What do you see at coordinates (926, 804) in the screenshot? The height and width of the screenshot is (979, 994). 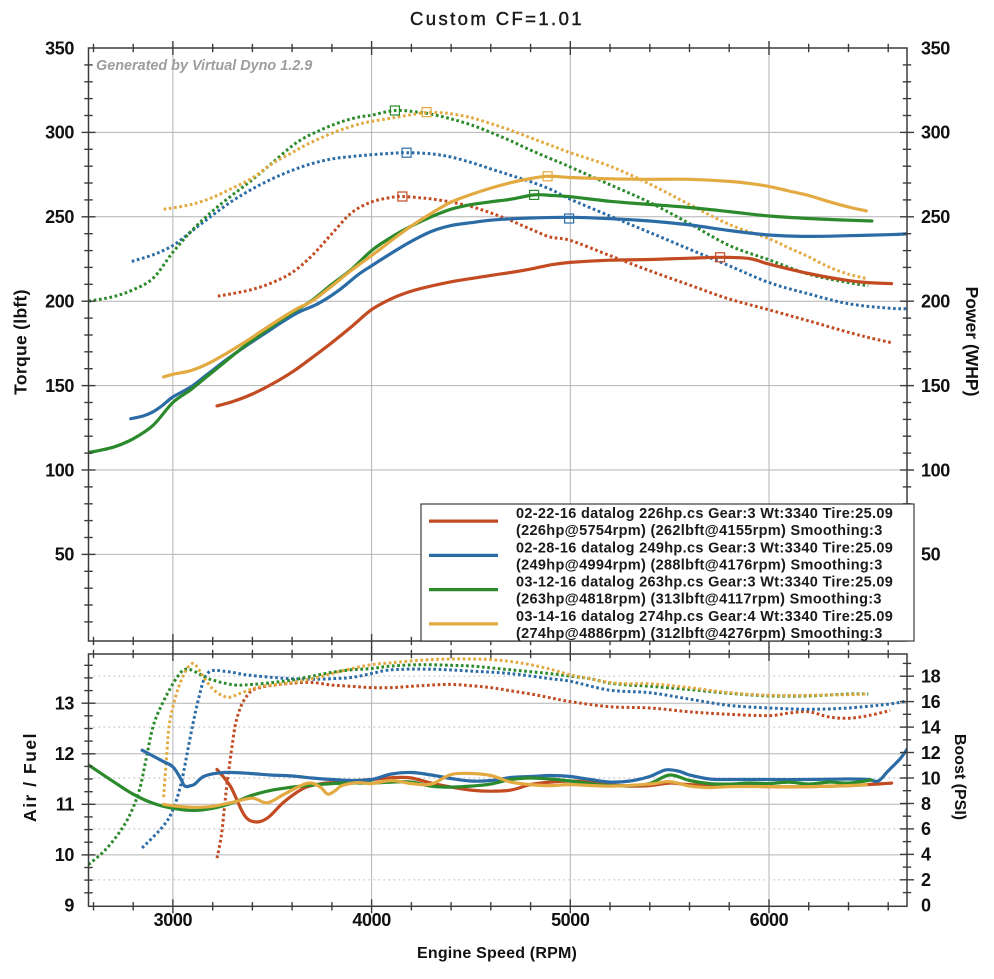 I see `svg-text: 8` at bounding box center [926, 804].